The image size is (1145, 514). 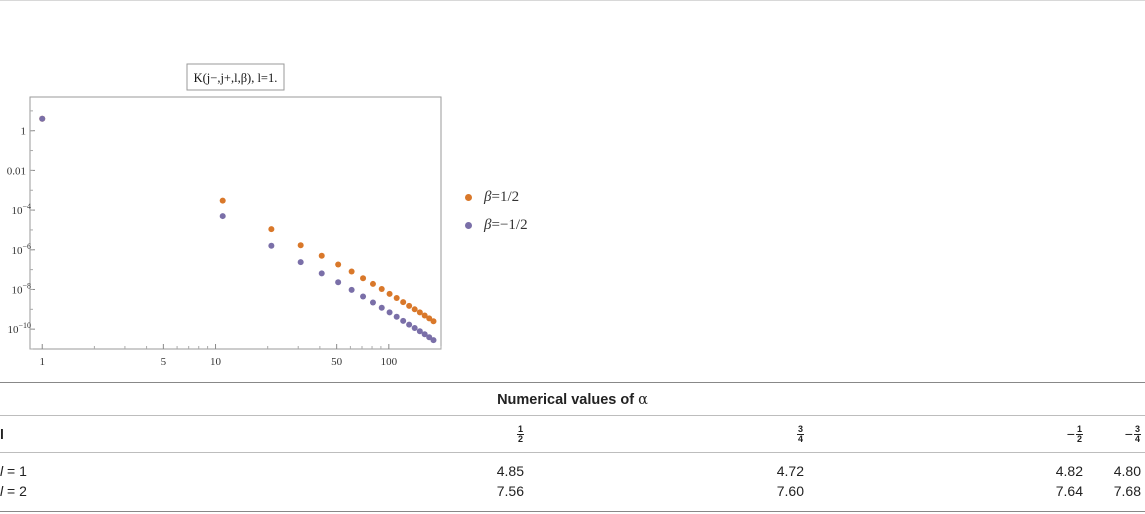 I want to click on chart-title: K(j−,j+,l,β), l=1., so click(x=236, y=78).